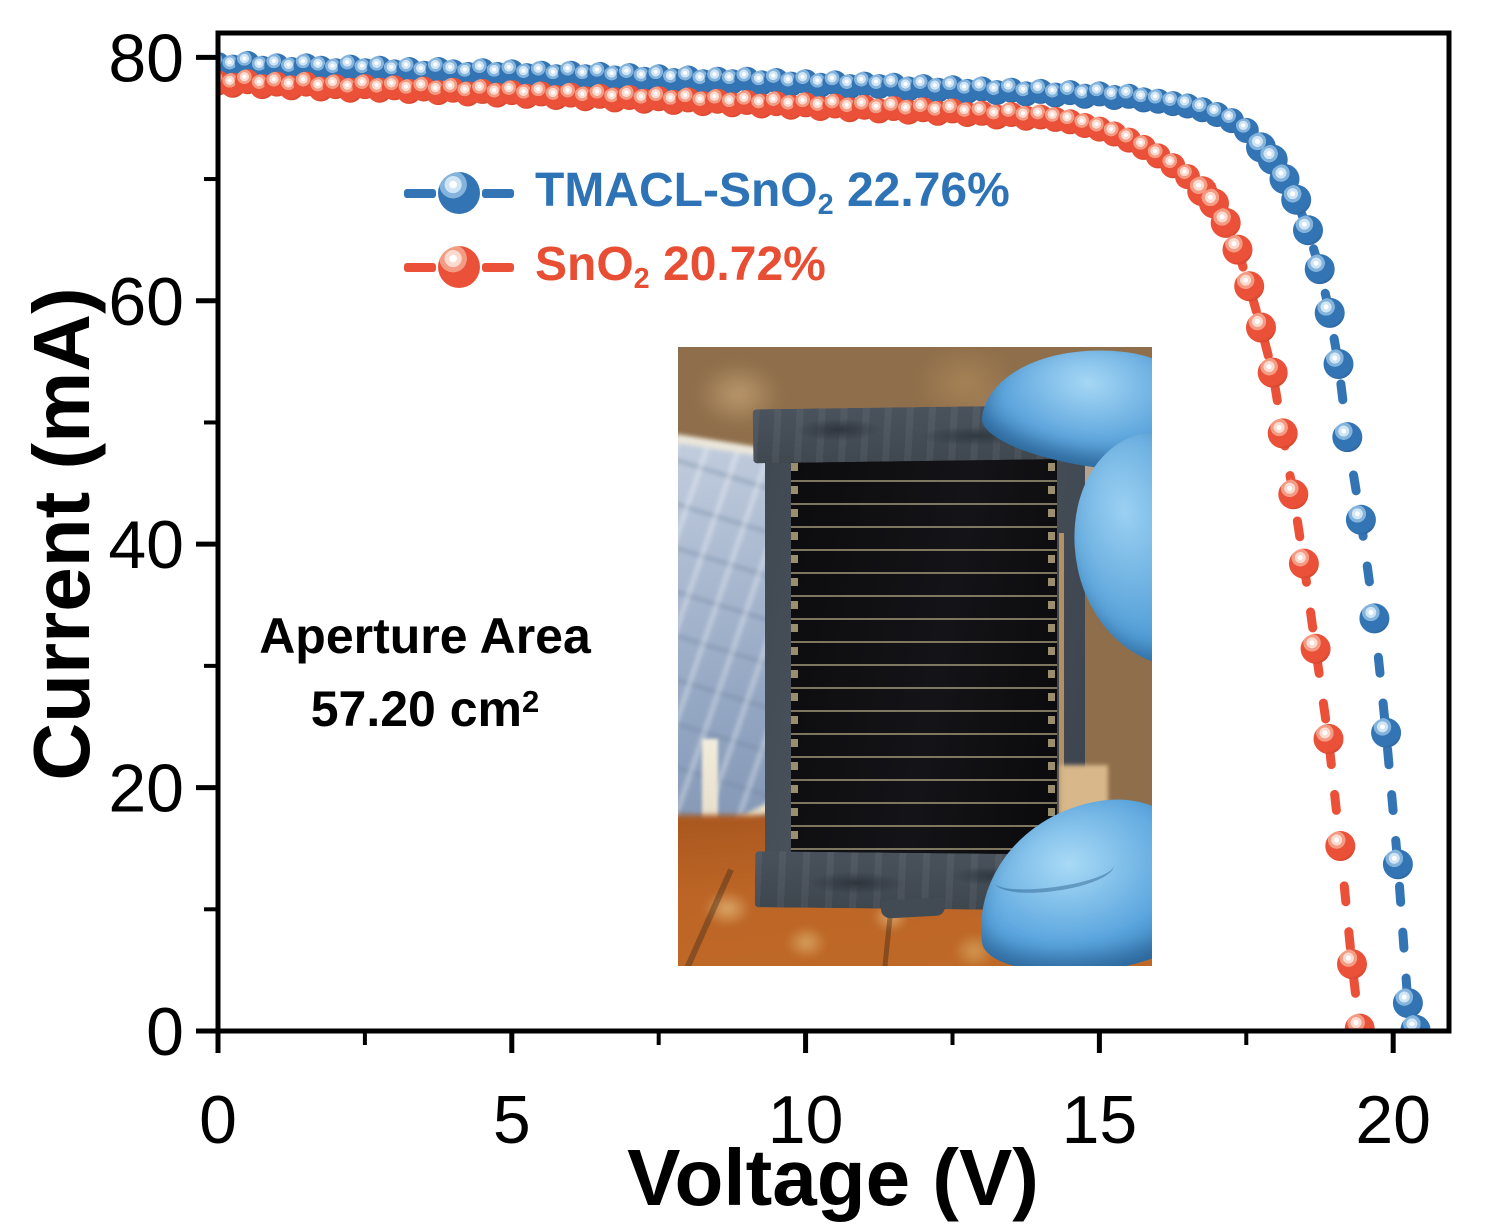 This screenshot has height=1228, width=1500. Describe the element at coordinates (146, 302) in the screenshot. I see `y-tick-label: 60` at that location.